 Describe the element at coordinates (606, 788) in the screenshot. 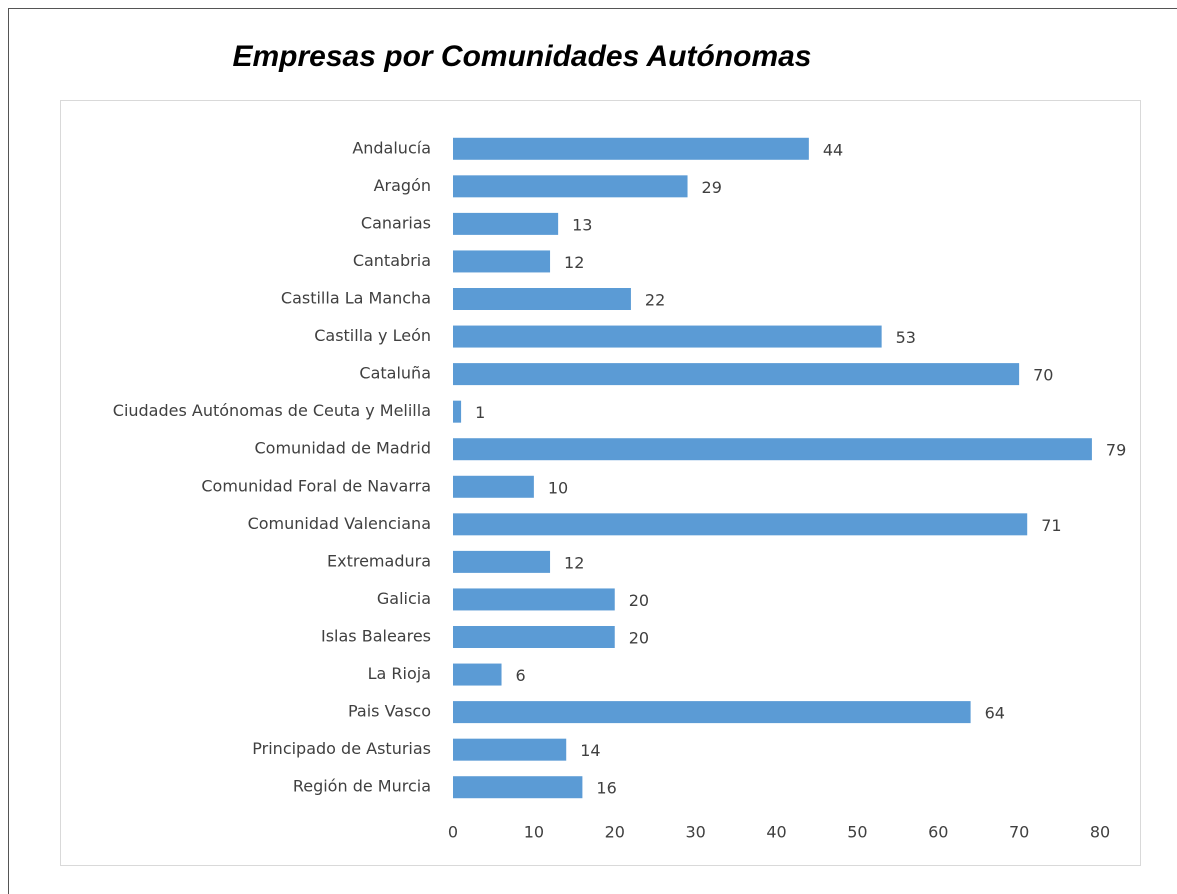

I see `value-label: 16` at that location.